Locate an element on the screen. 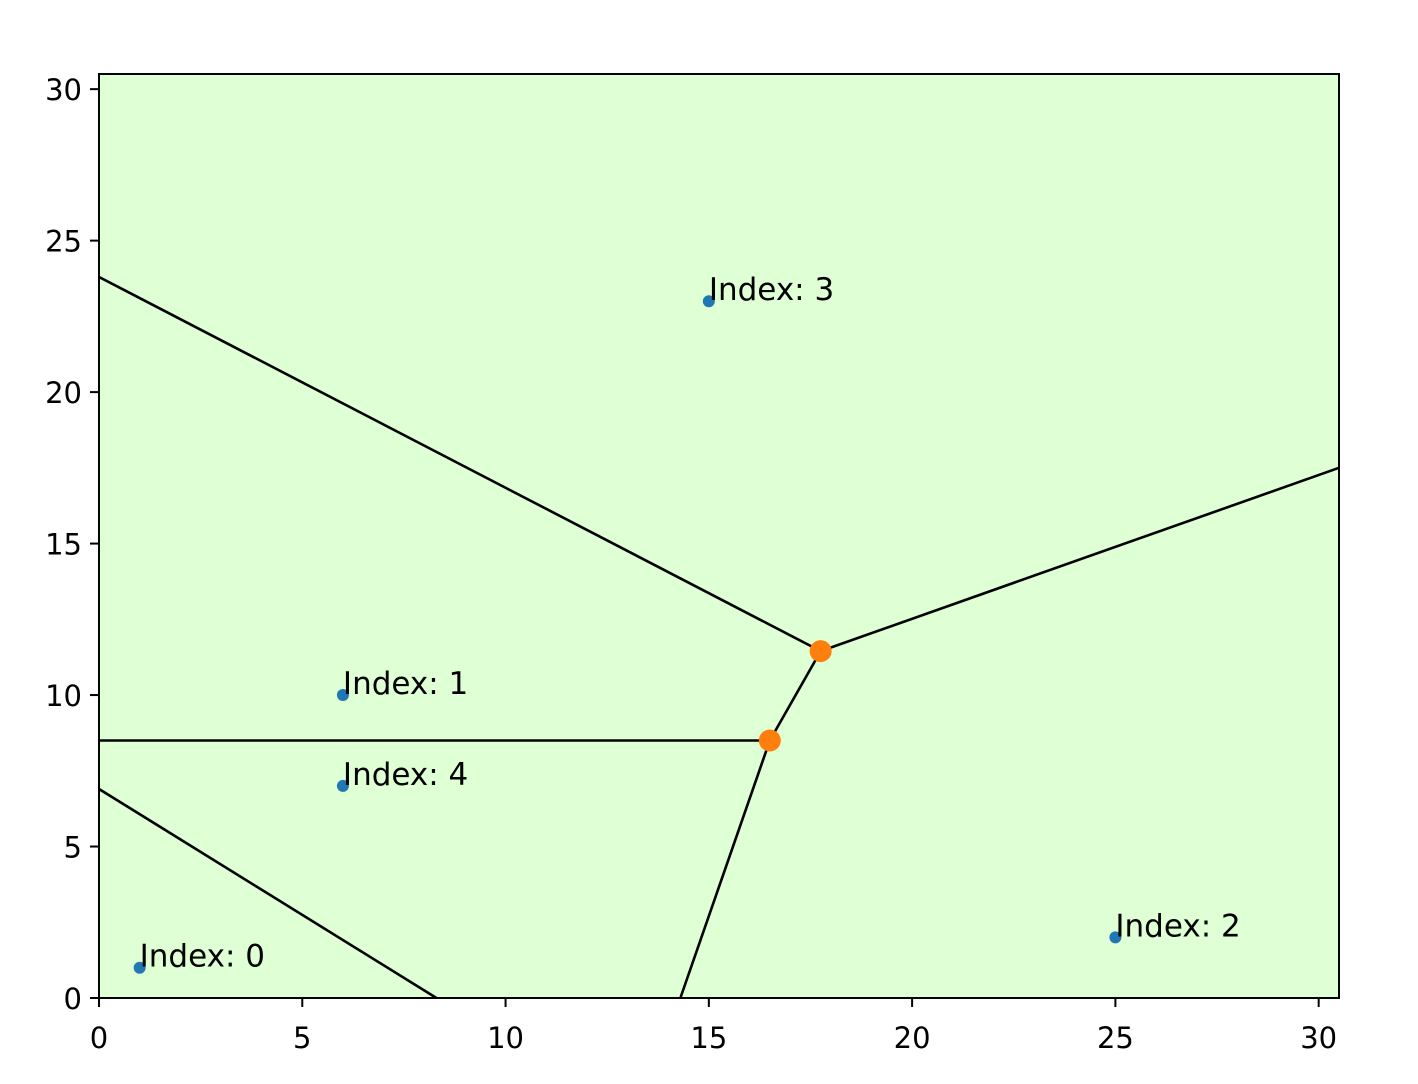  x-tick-label-0: 0 is located at coordinates (99, 1038).